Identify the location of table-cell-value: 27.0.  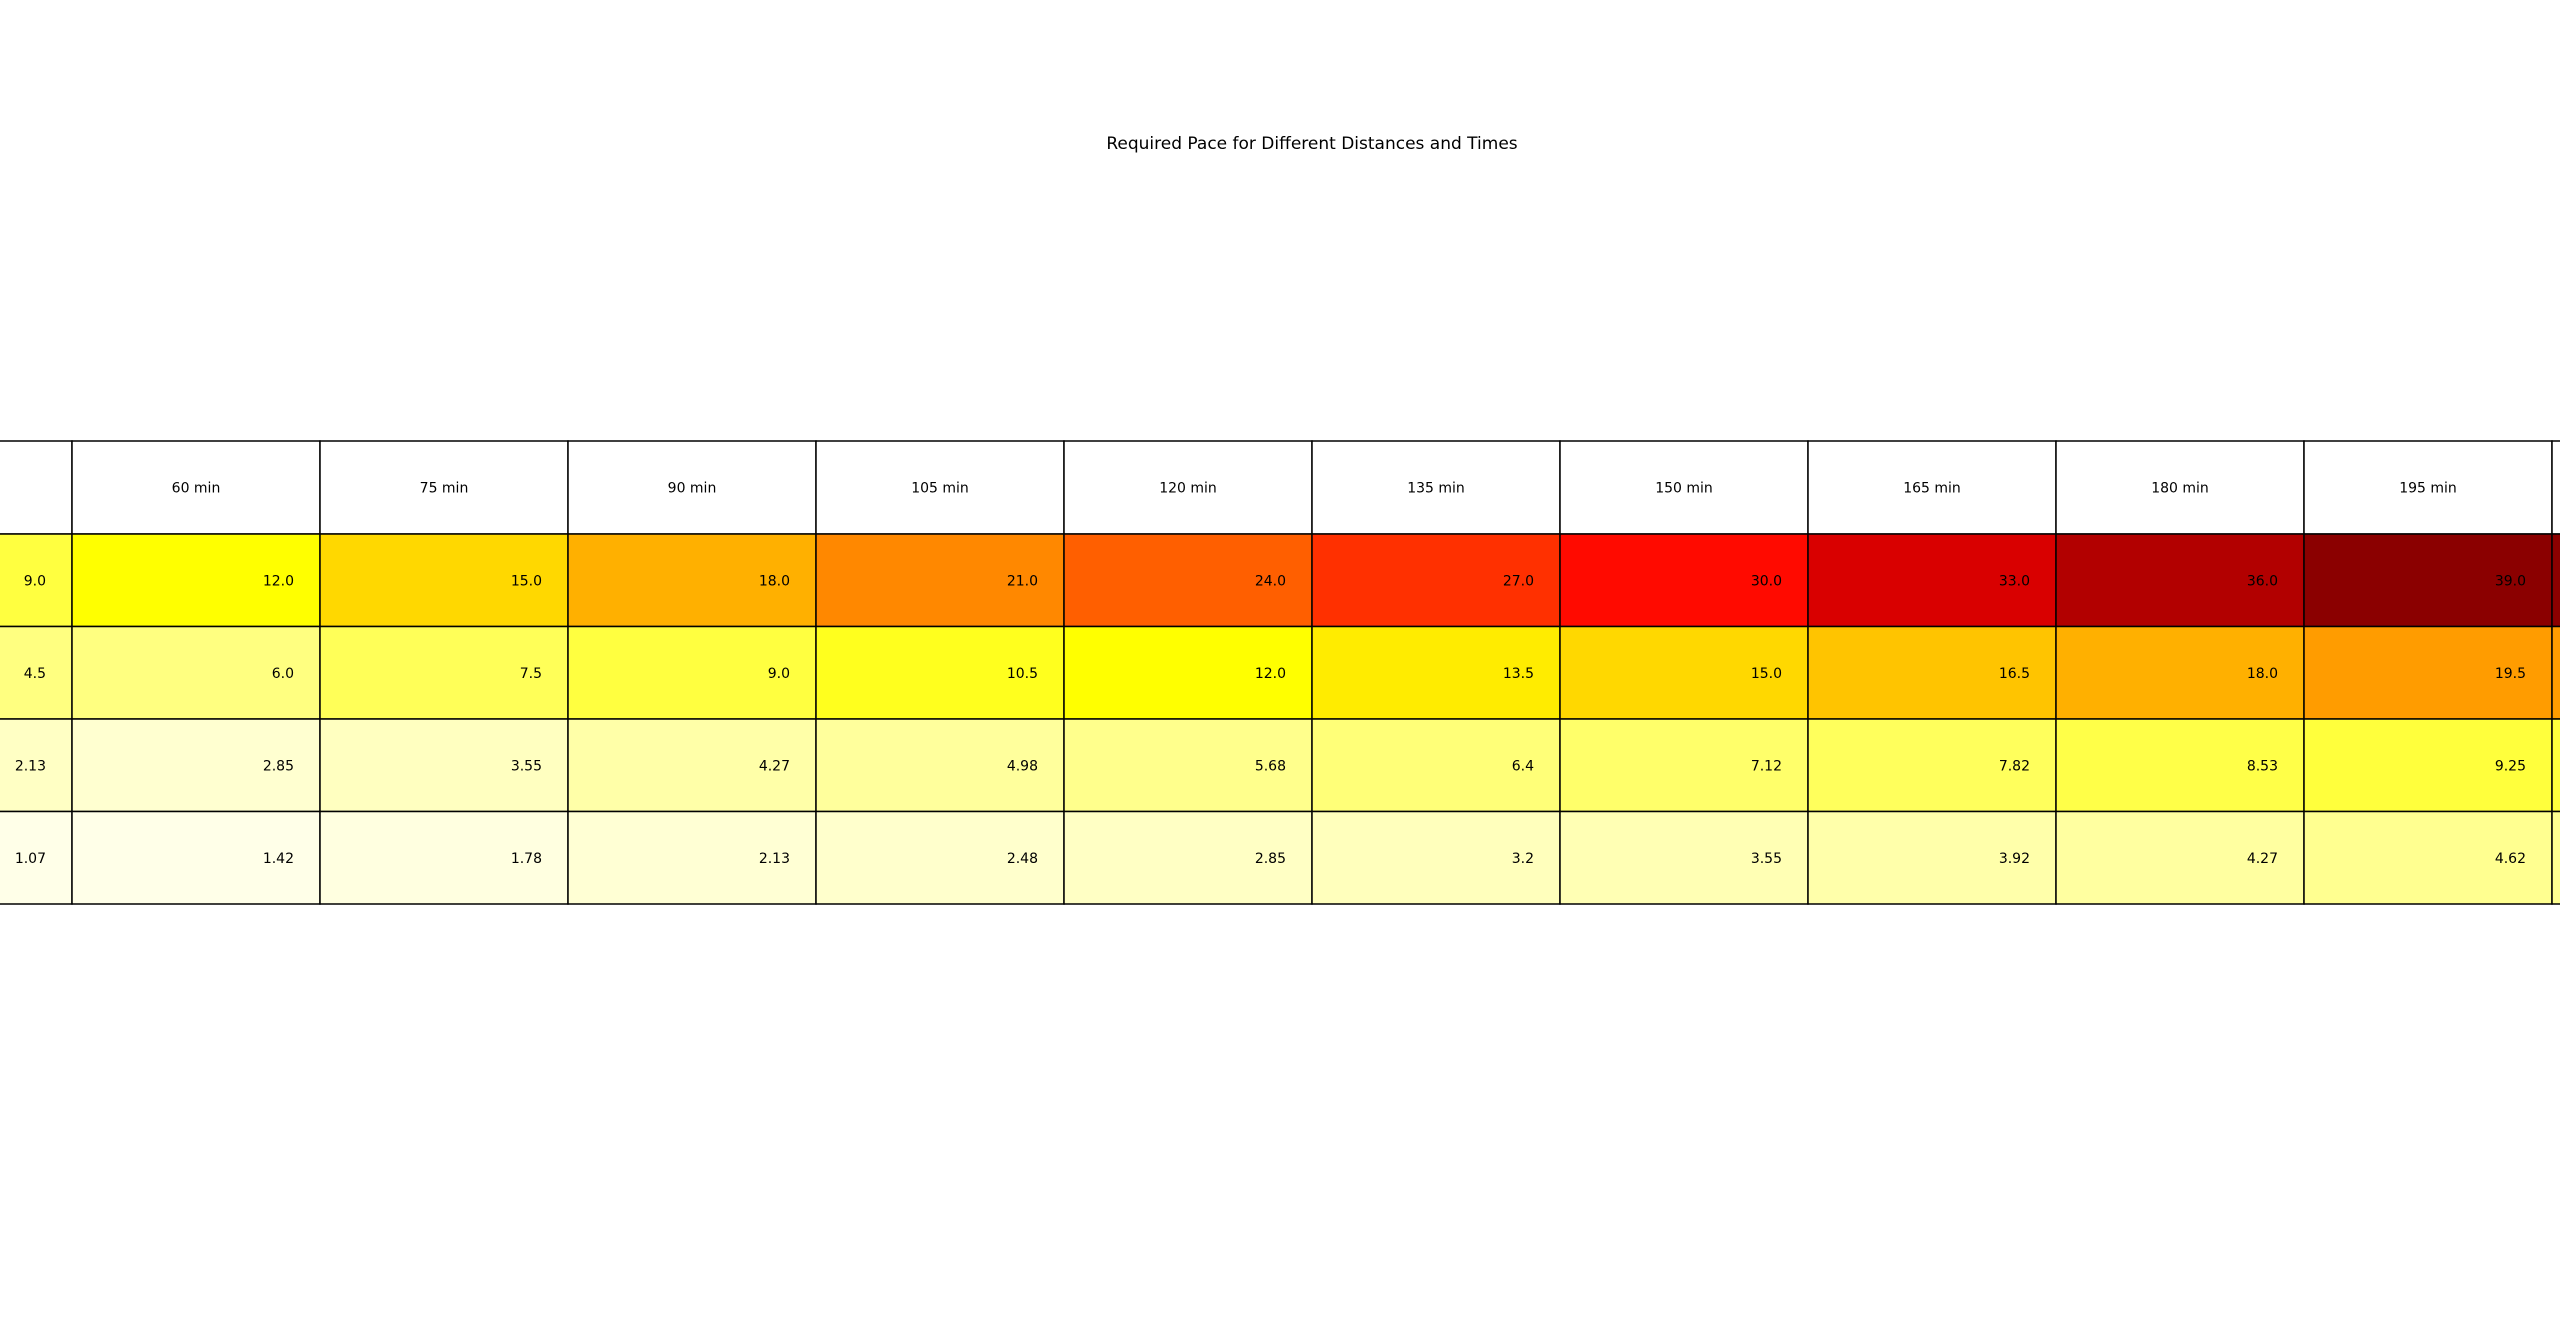
(1518, 581).